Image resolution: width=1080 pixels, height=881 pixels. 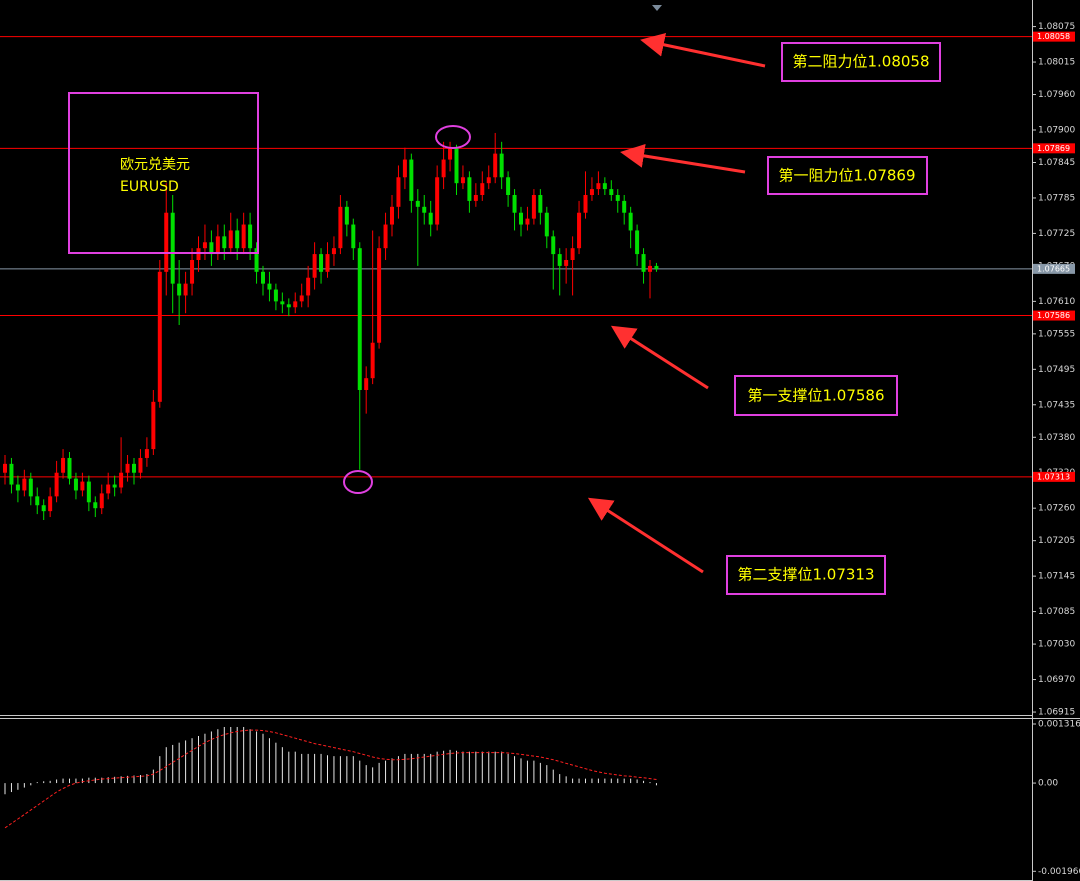 What do you see at coordinates (1056, 680) in the screenshot?
I see `y-tick-label: 1.06970` at bounding box center [1056, 680].